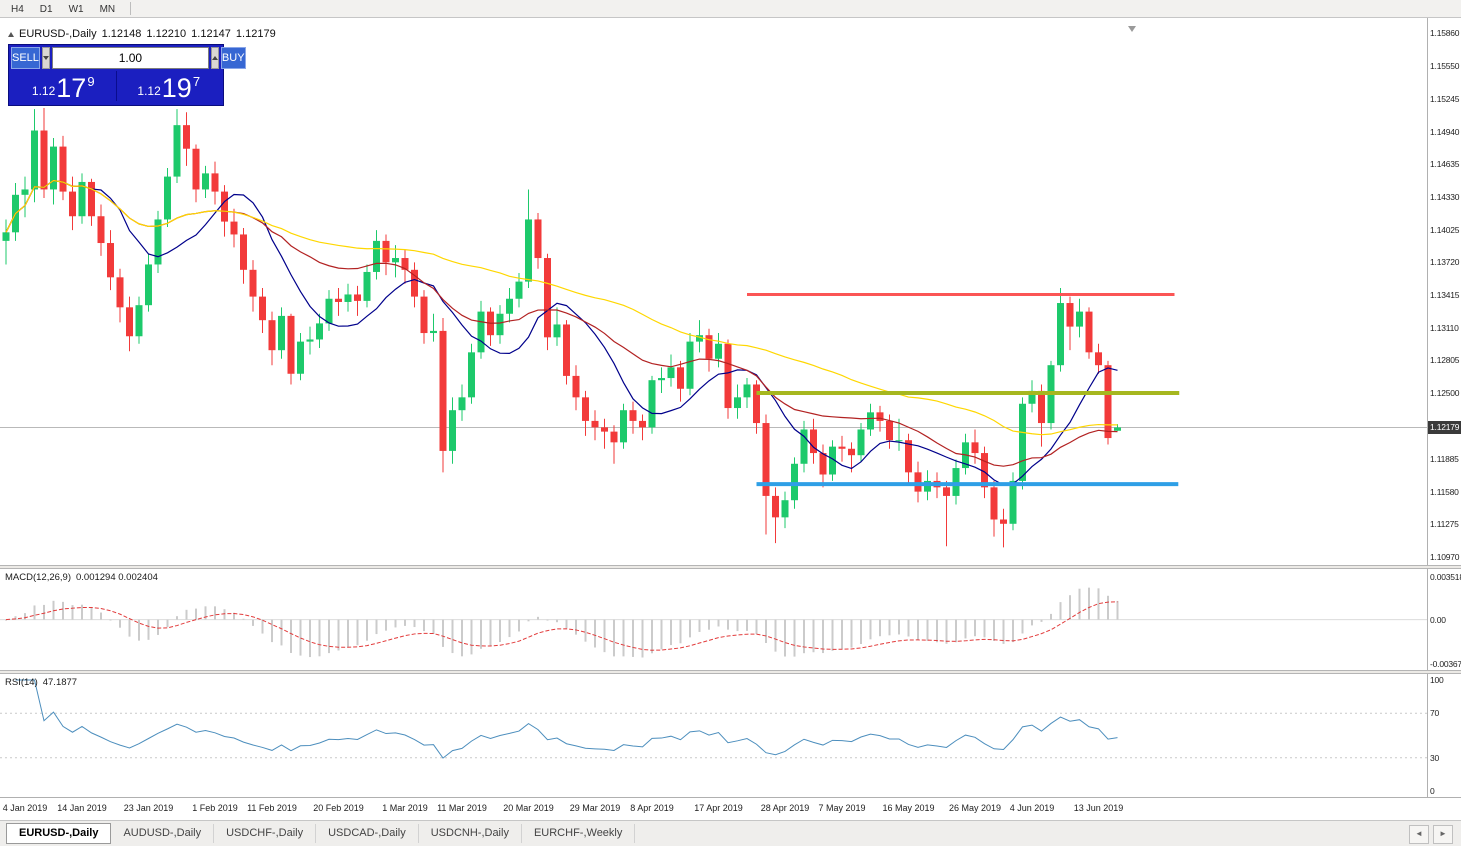  What do you see at coordinates (1445, 33) in the screenshot?
I see `price-tick-label: 1.15860` at bounding box center [1445, 33].